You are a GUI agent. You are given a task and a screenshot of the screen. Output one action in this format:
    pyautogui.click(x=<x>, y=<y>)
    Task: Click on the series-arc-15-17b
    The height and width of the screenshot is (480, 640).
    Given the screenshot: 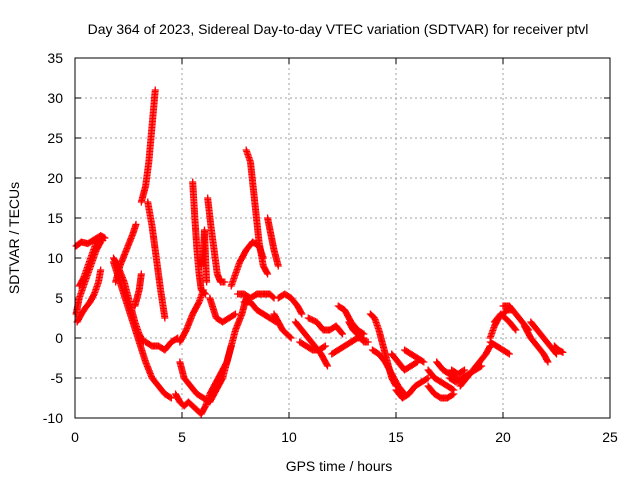 What is the action you would take?
    pyautogui.click(x=412, y=388)
    